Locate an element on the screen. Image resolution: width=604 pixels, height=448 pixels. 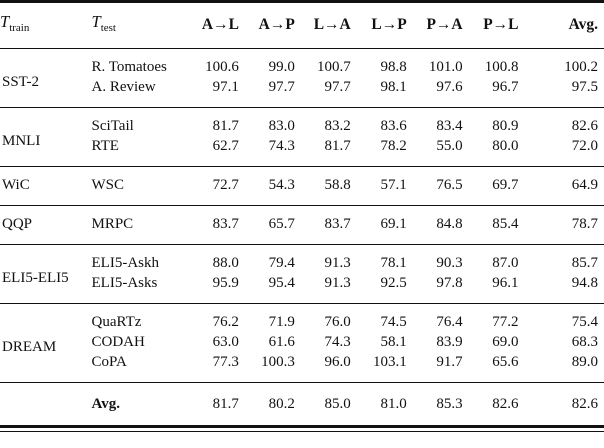
metric-value: 95.9 is located at coordinates (225, 283).